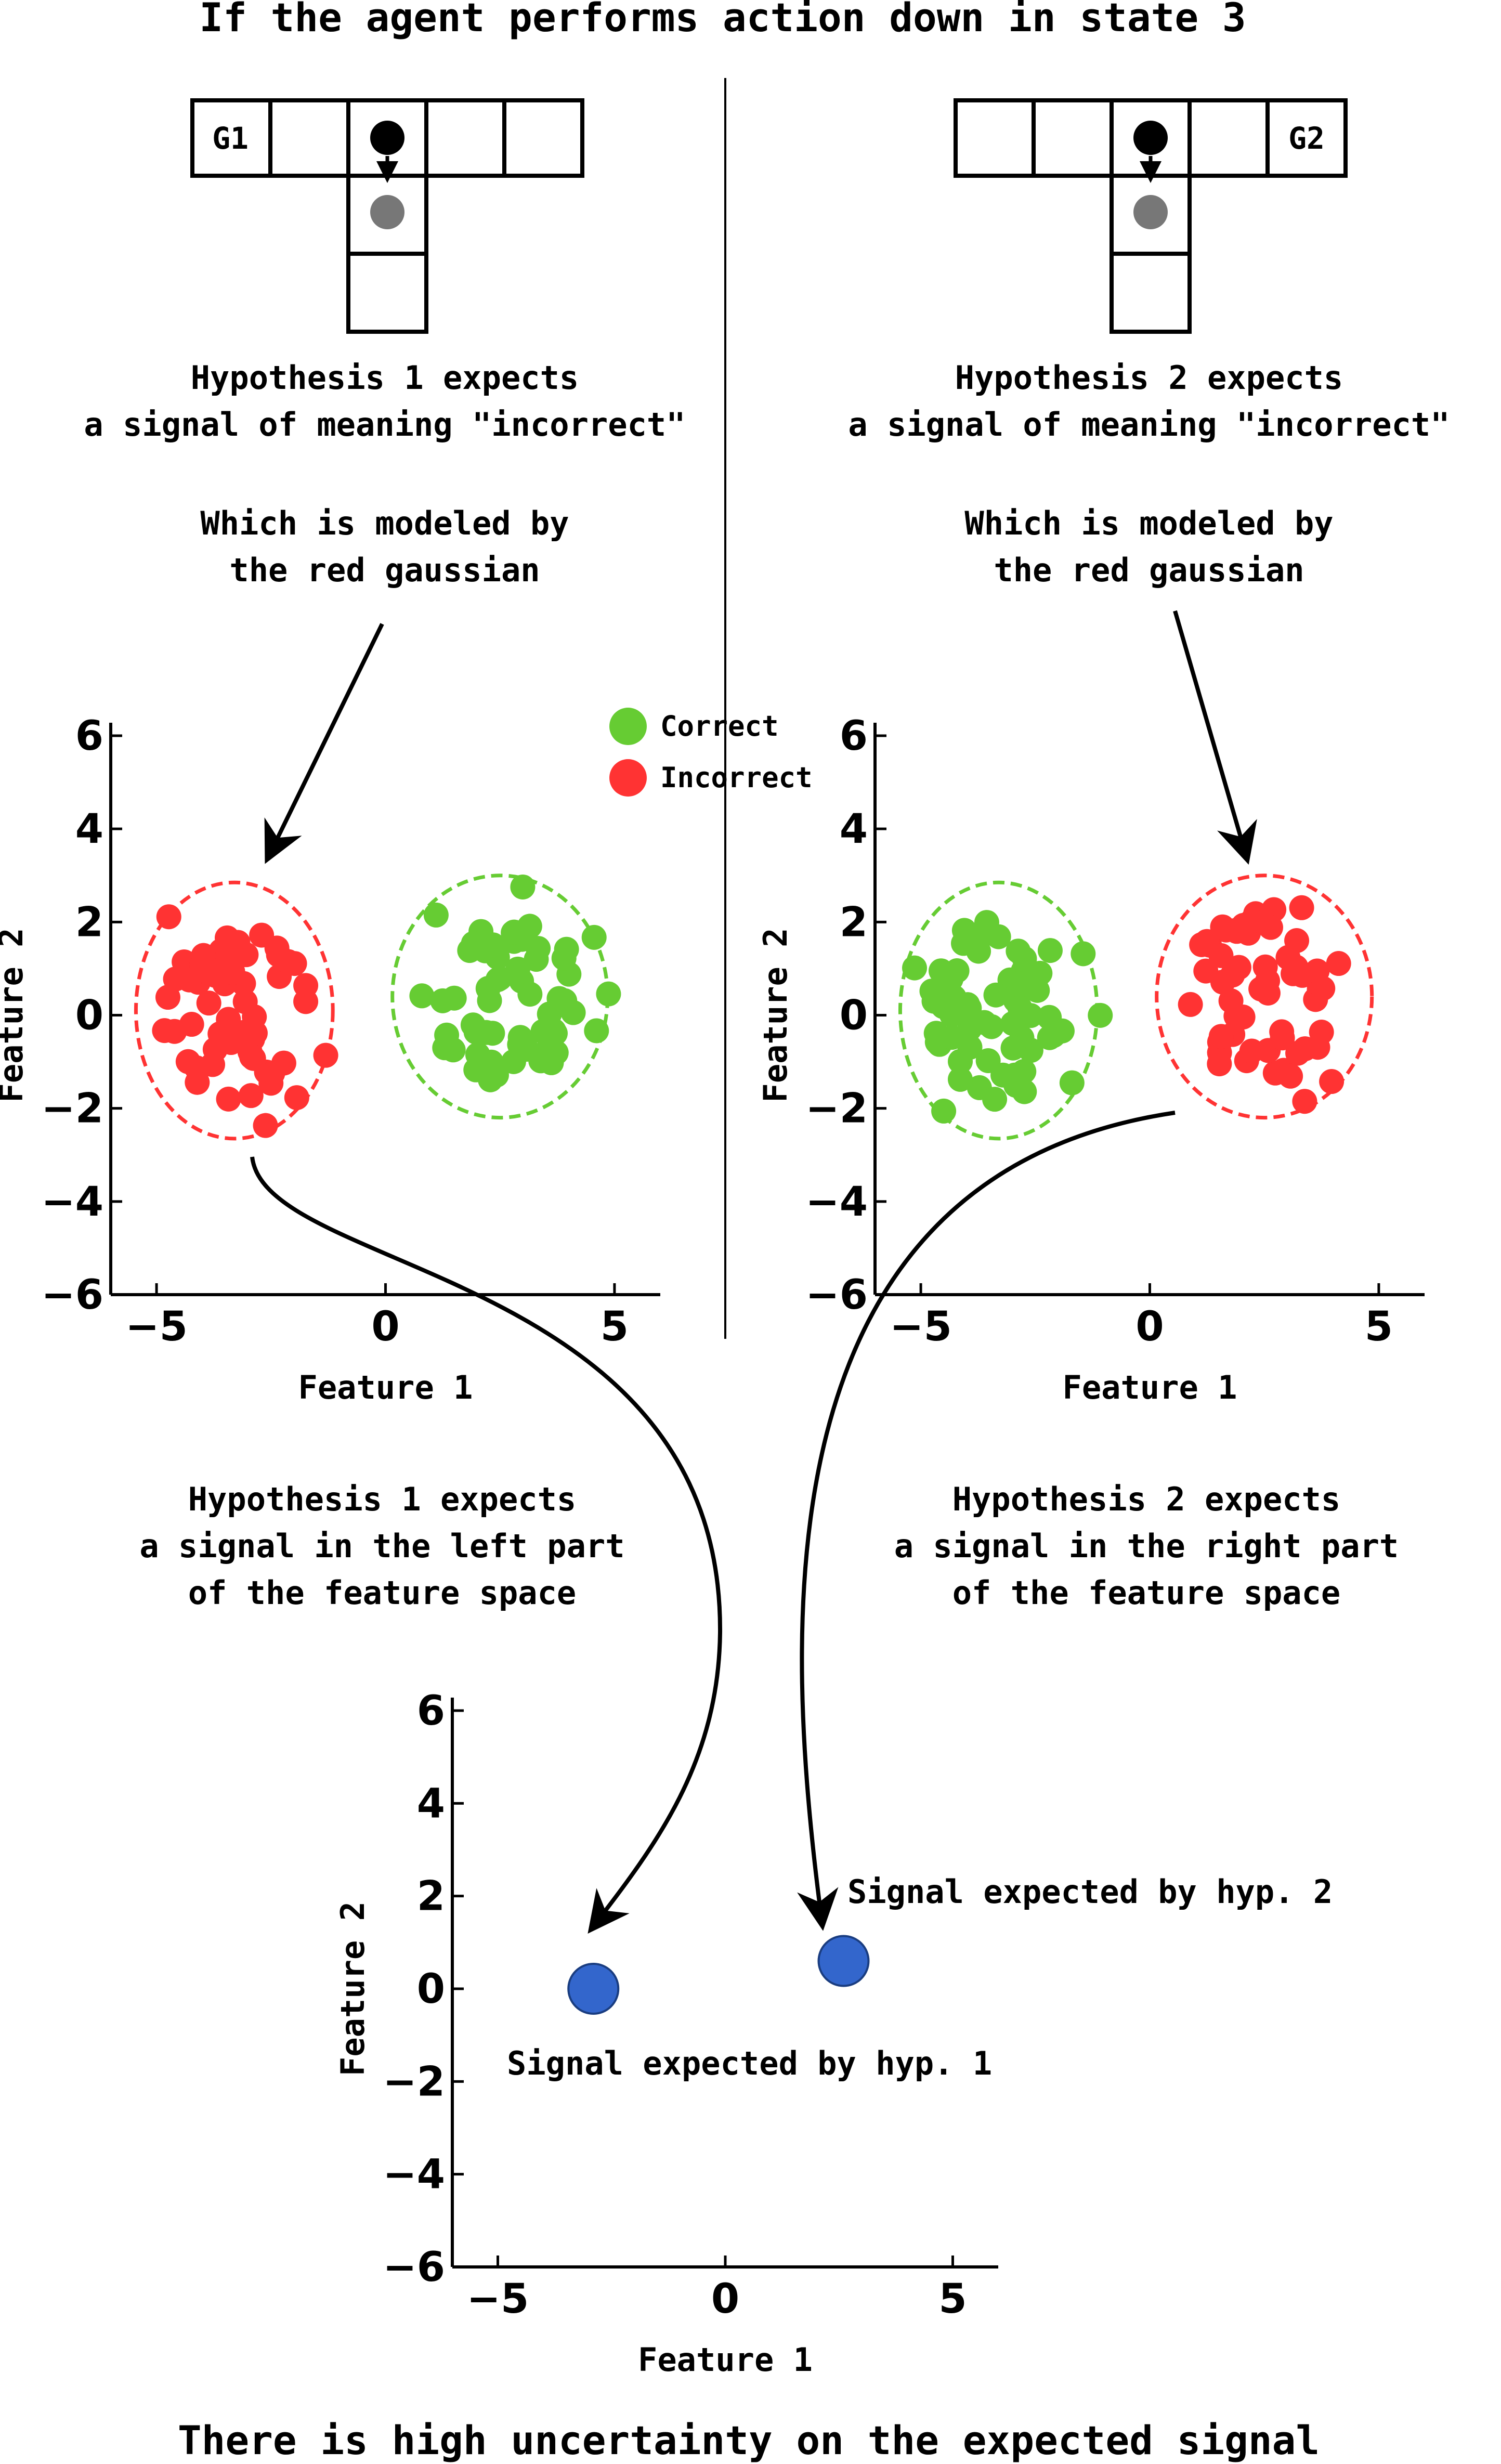 The height and width of the screenshot is (2464, 1501). Describe the element at coordinates (1306, 138) in the screenshot. I see `goal-label-g2: G2` at that location.